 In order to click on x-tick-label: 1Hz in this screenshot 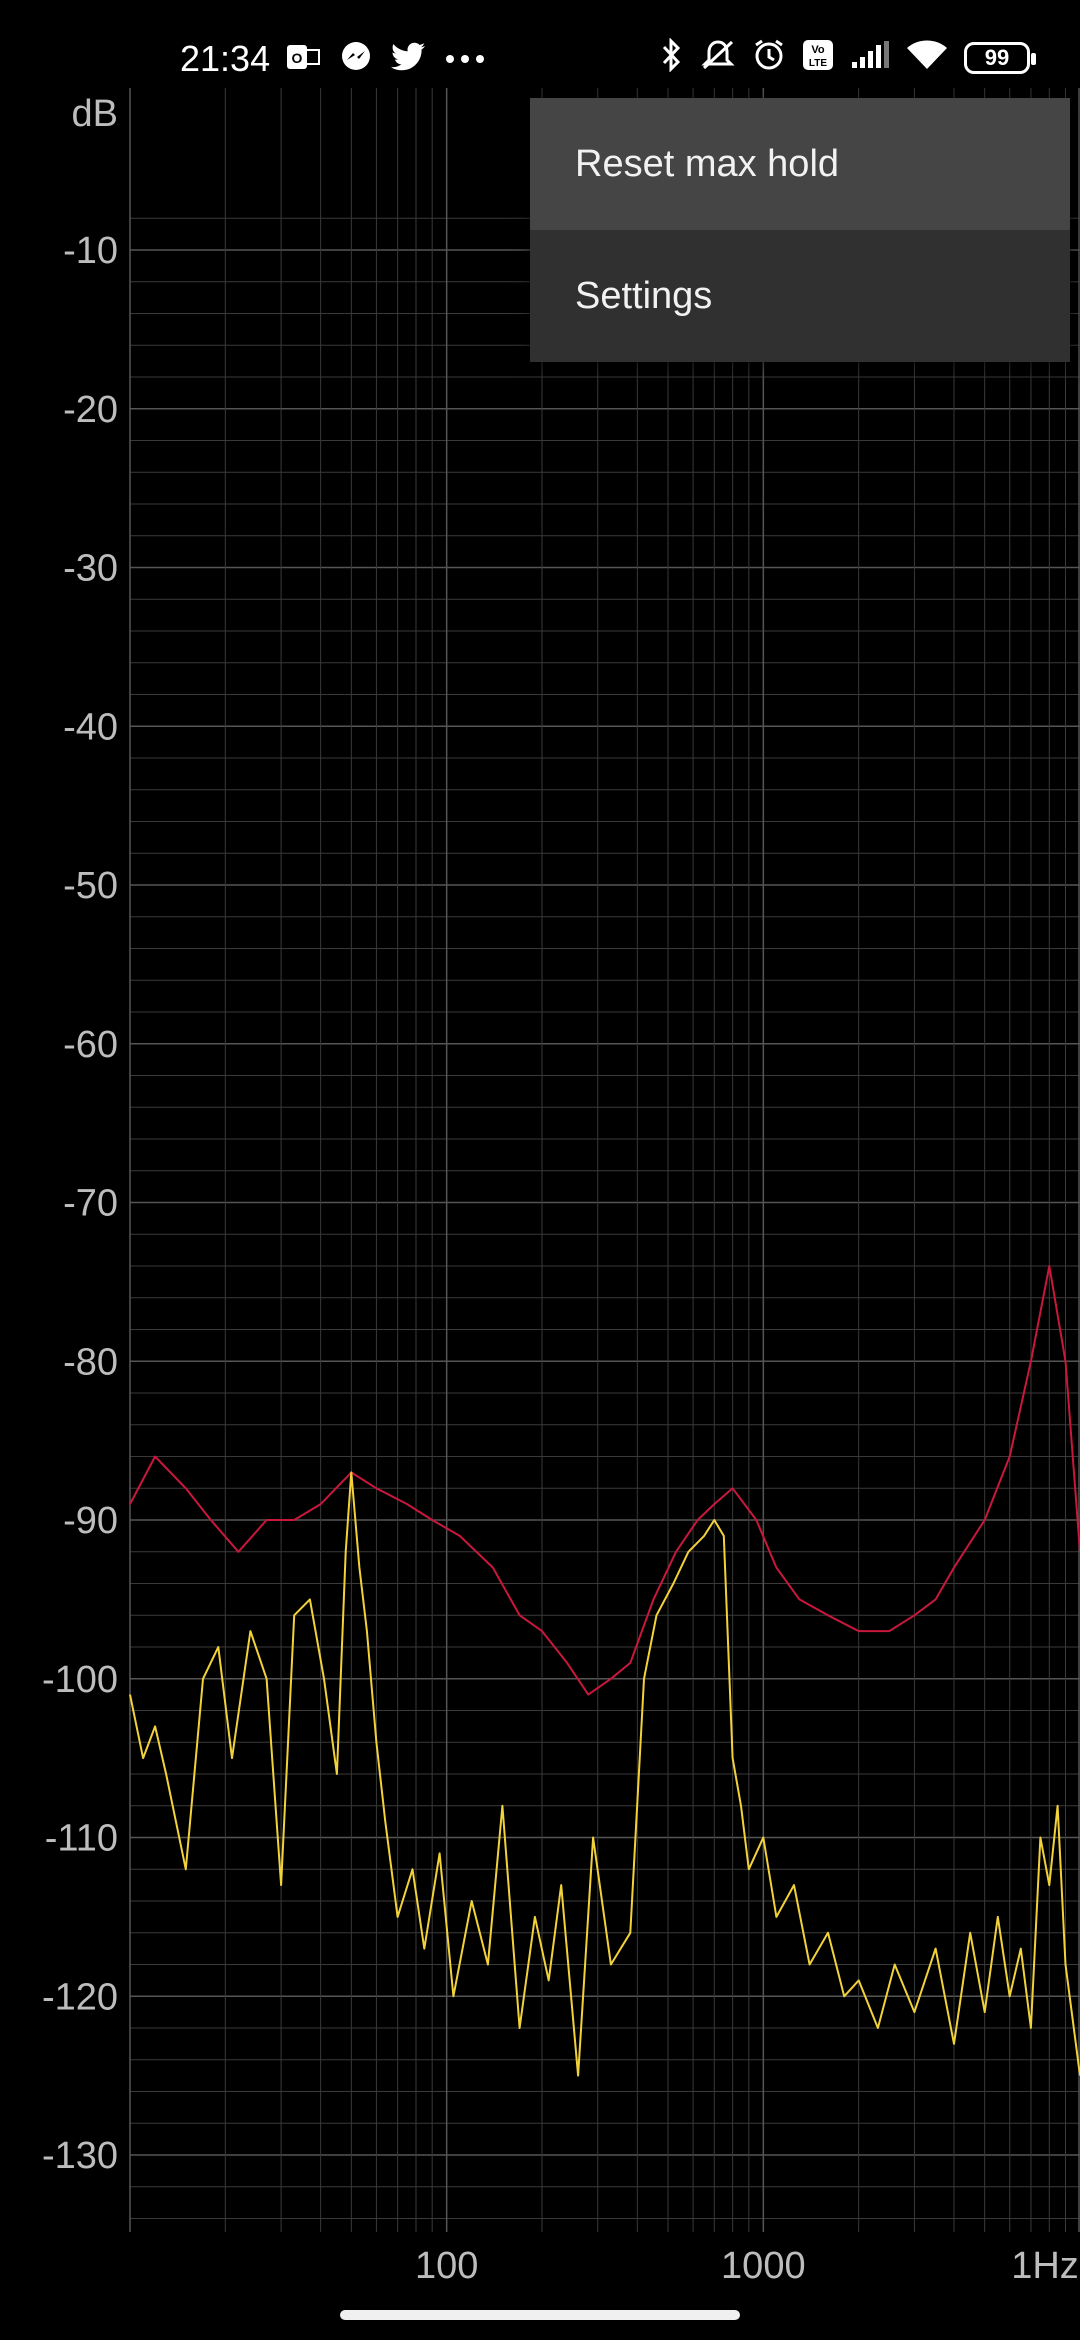, I will do `click(1045, 2266)`.